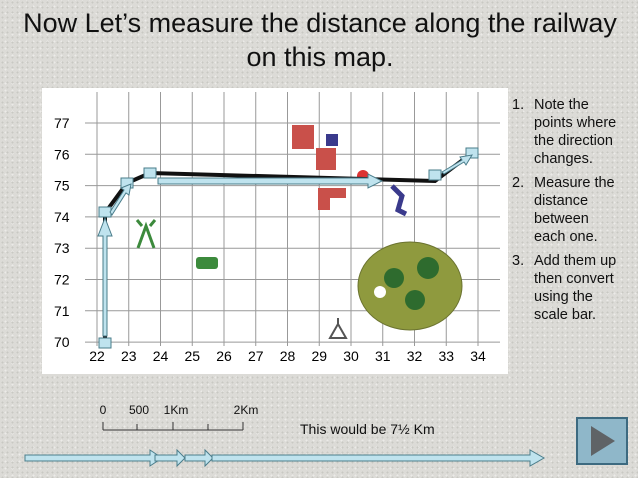 The height and width of the screenshot is (478, 638). I want to click on x-grid-label: 34, so click(478, 356).